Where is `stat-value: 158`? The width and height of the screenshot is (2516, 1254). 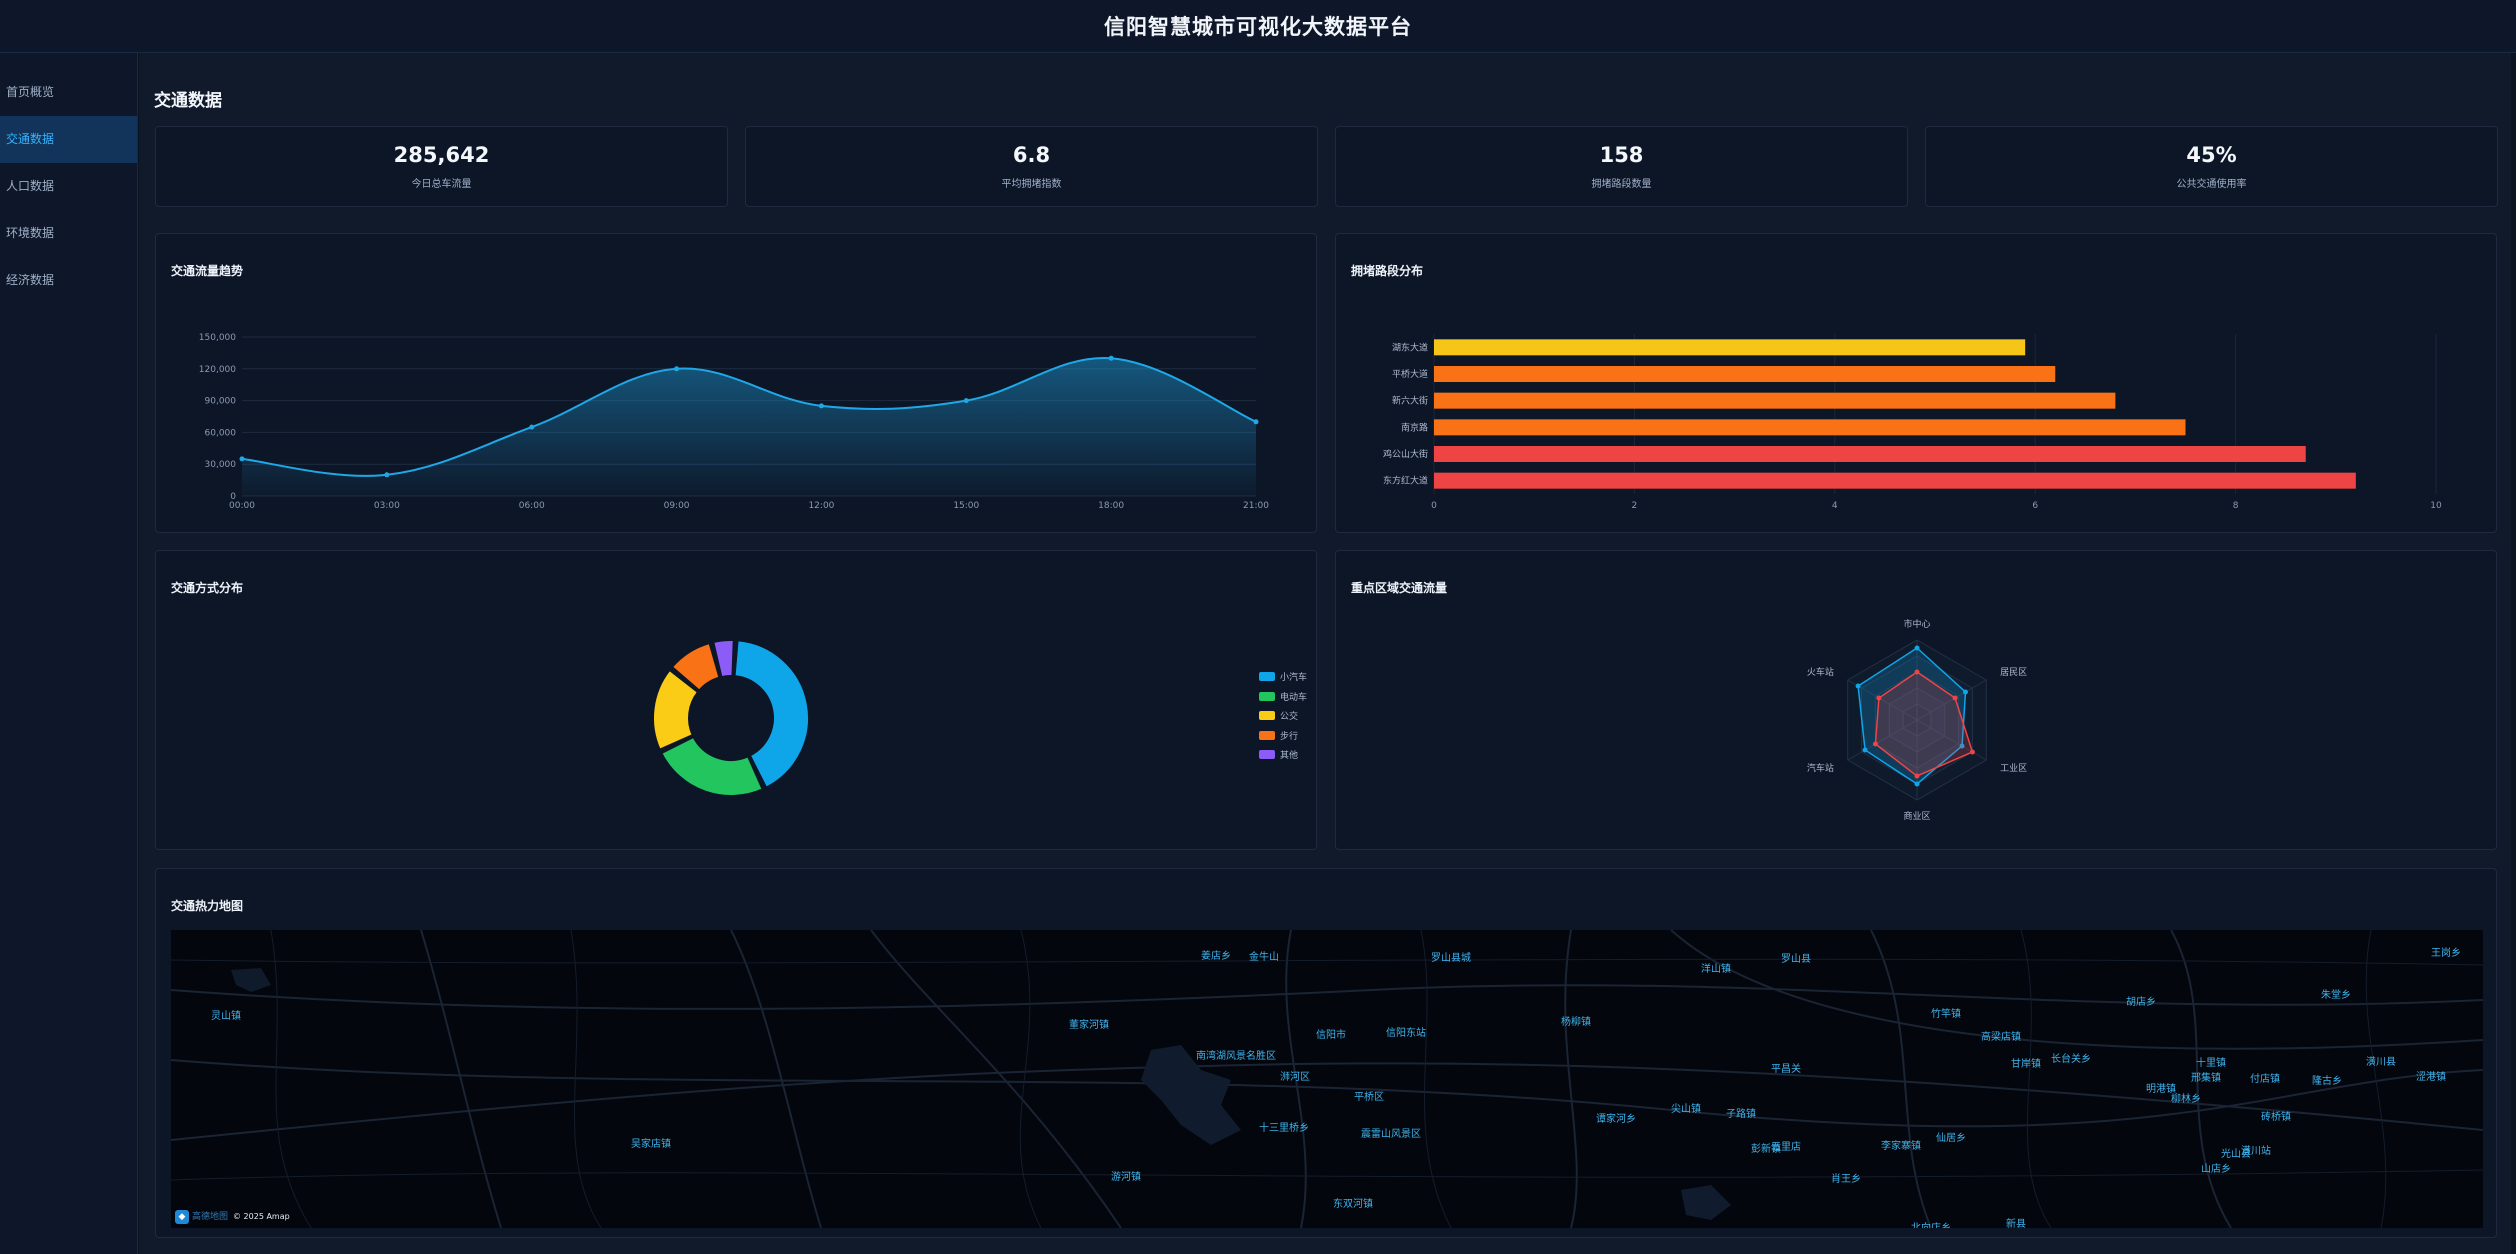
stat-value: 158 is located at coordinates (1621, 155).